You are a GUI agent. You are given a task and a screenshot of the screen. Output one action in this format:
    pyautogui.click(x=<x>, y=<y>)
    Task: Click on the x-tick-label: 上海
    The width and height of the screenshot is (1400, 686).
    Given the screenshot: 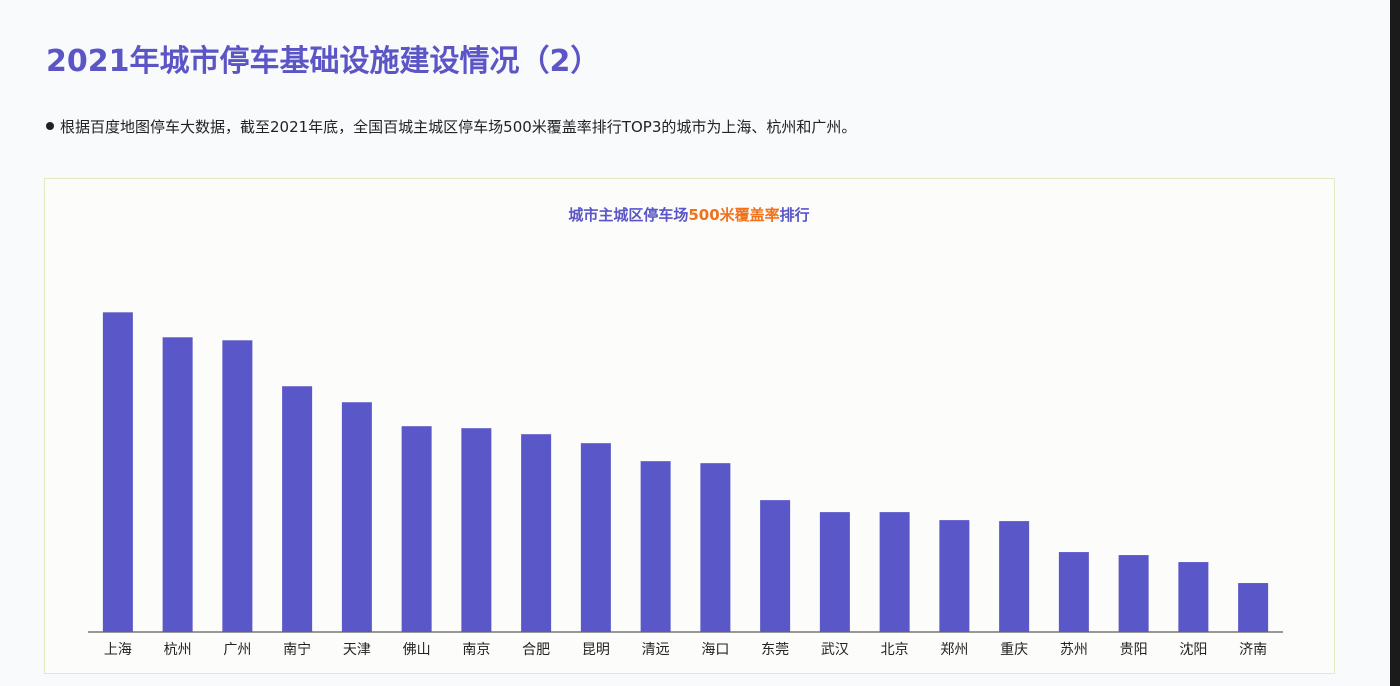 What is the action you would take?
    pyautogui.click(x=118, y=650)
    